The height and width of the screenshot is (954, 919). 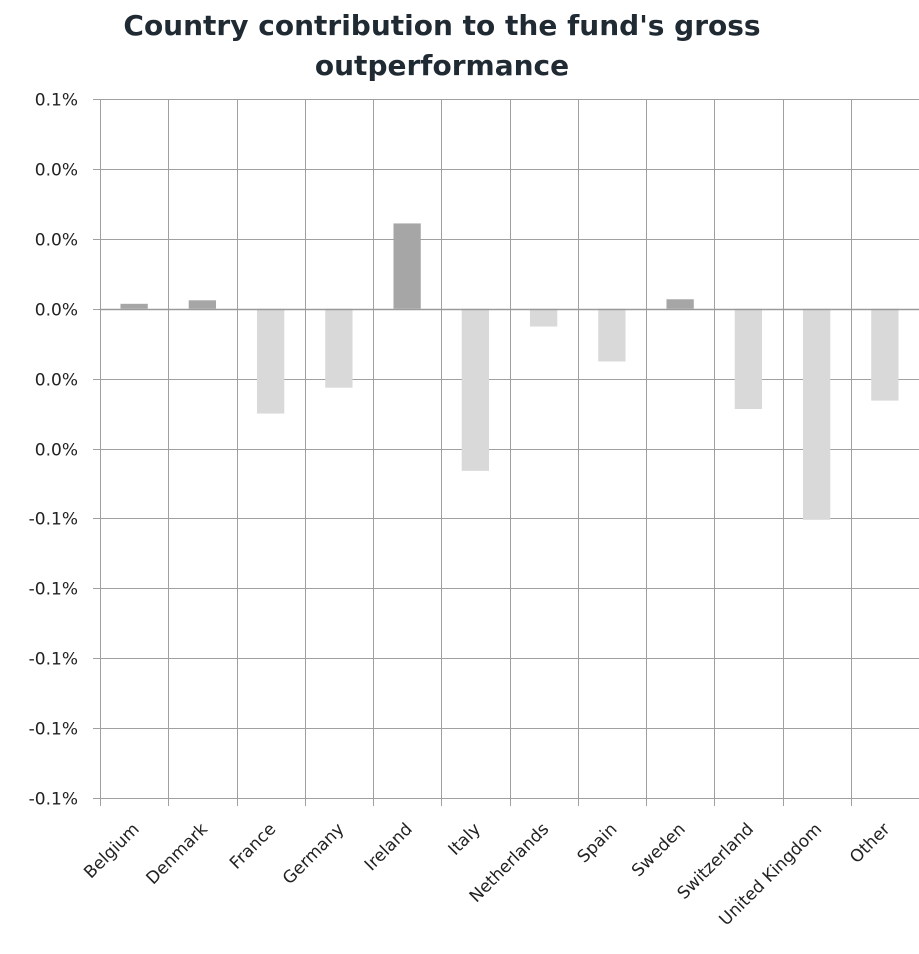 I want to click on bar-netherlands, so click(x=543, y=317).